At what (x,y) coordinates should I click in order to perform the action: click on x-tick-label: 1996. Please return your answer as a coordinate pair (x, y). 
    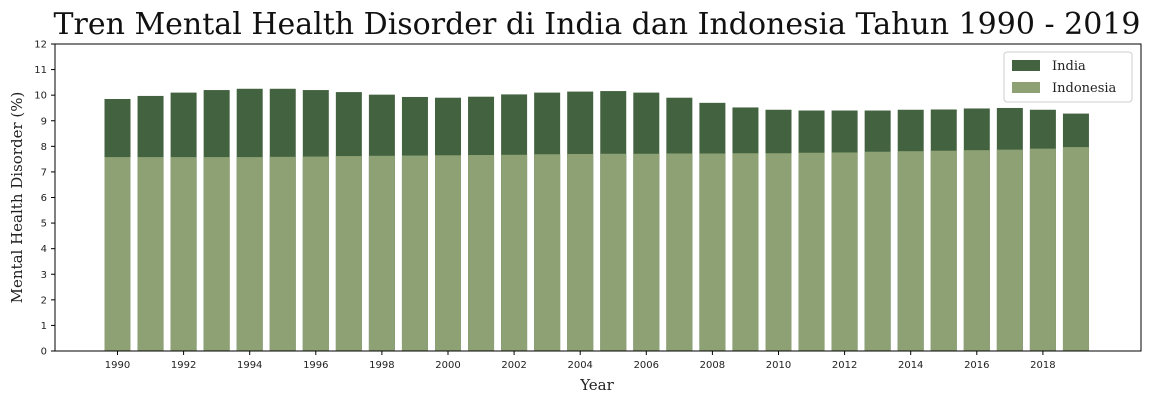
    Looking at the image, I should click on (315, 365).